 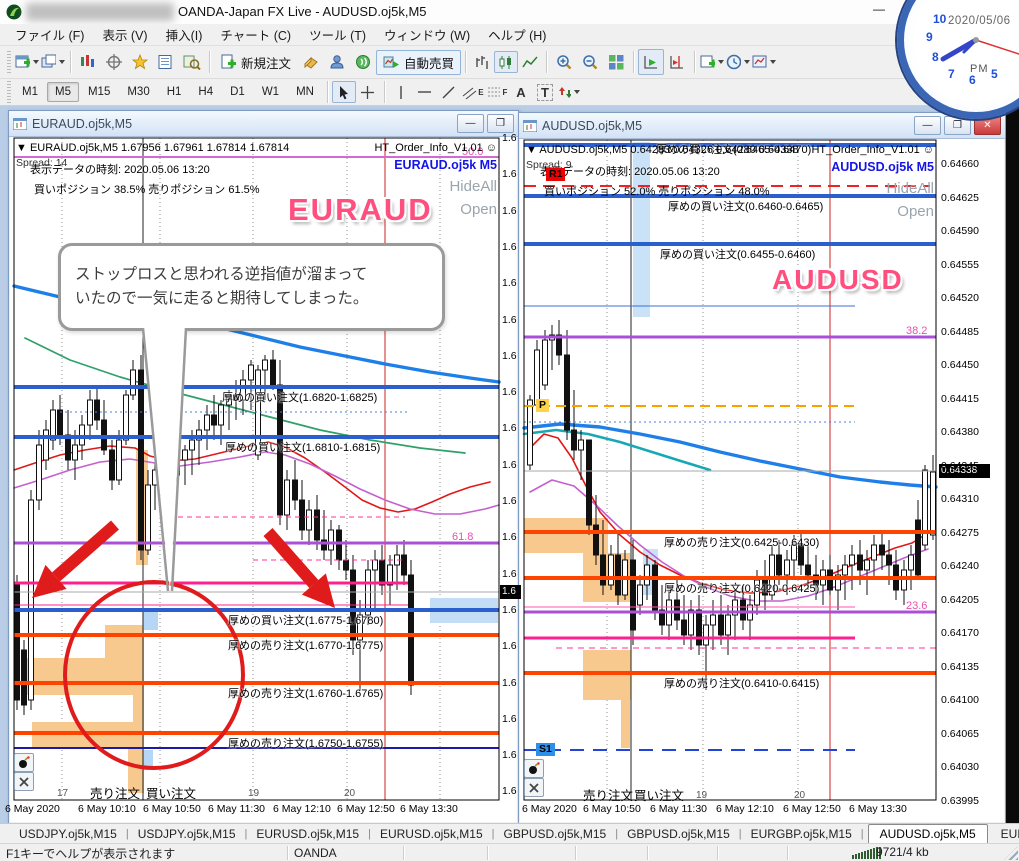 I want to click on add-indicator-button, so click(x=712, y=62).